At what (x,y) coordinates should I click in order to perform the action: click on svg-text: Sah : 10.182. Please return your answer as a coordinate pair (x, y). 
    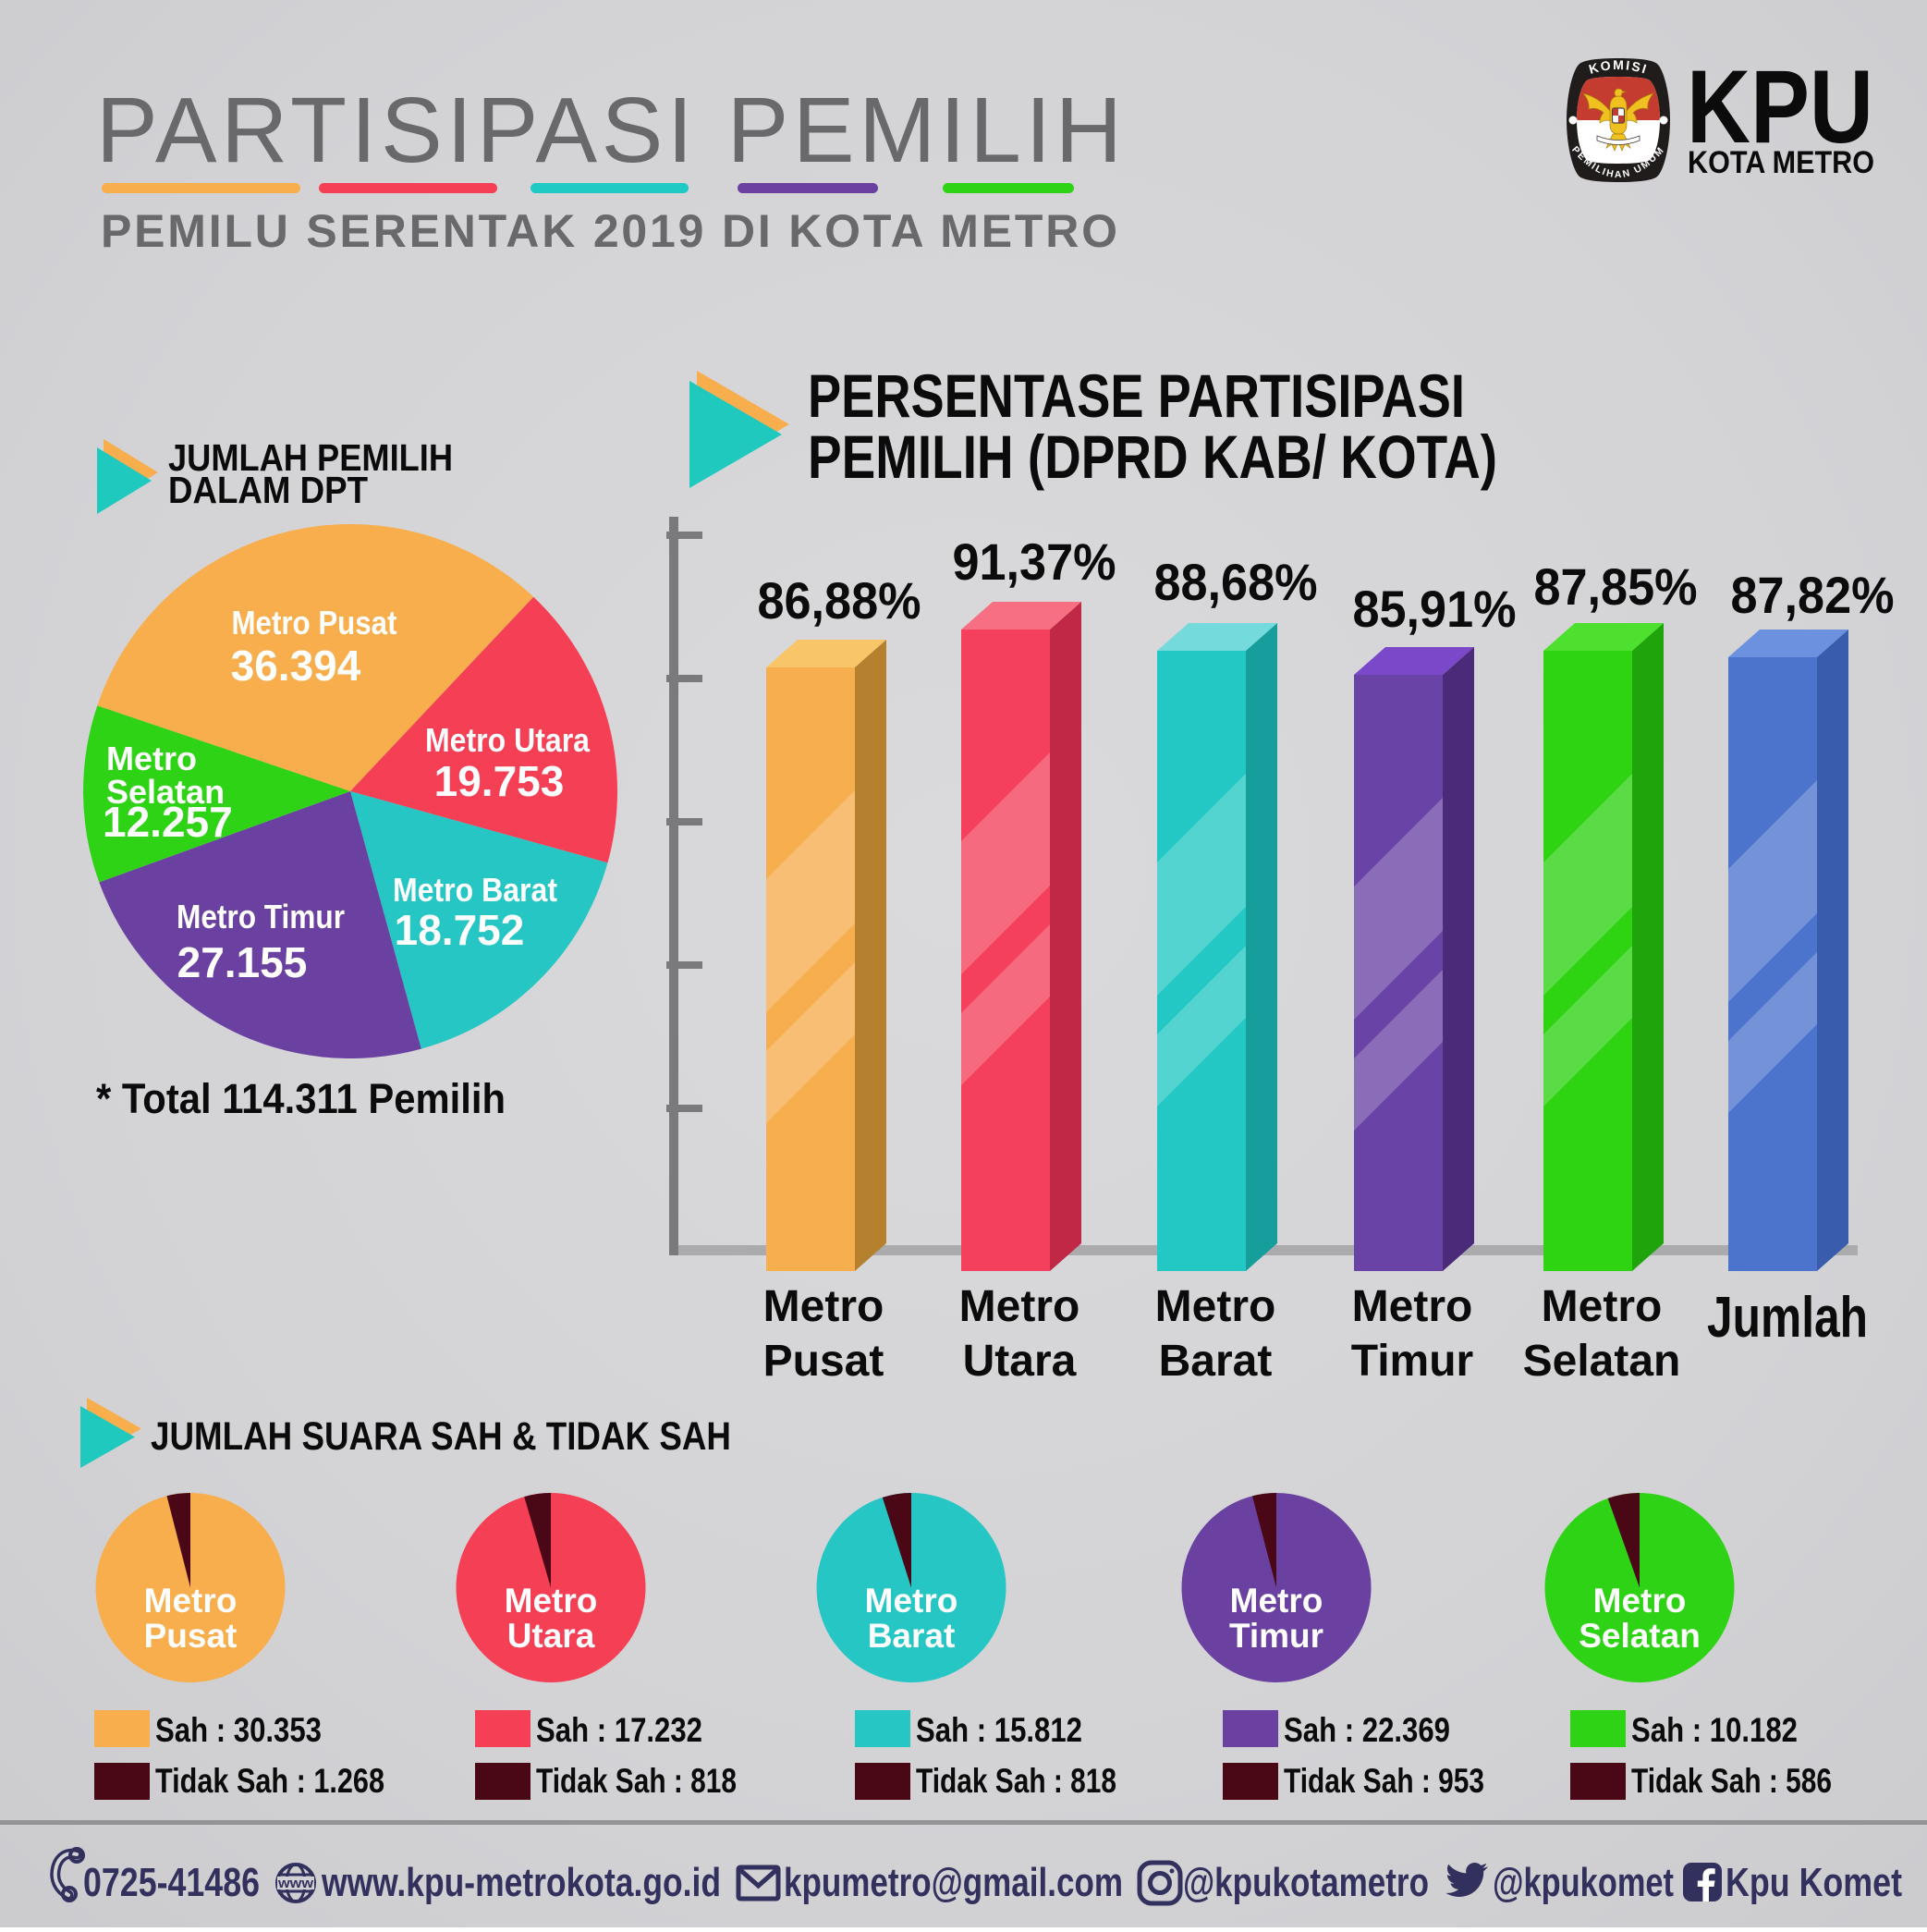
    Looking at the image, I should click on (1715, 1730).